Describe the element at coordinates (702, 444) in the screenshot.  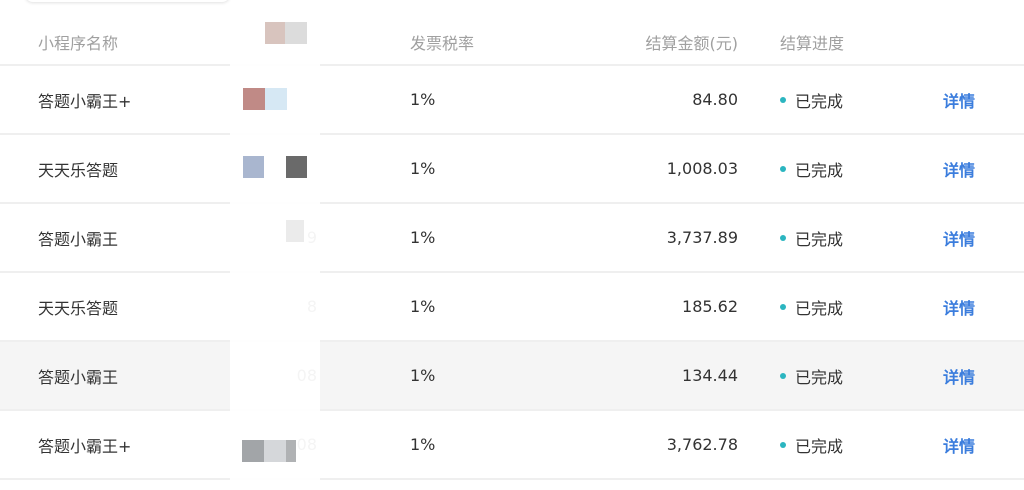
I see `amount: 3,762.78` at that location.